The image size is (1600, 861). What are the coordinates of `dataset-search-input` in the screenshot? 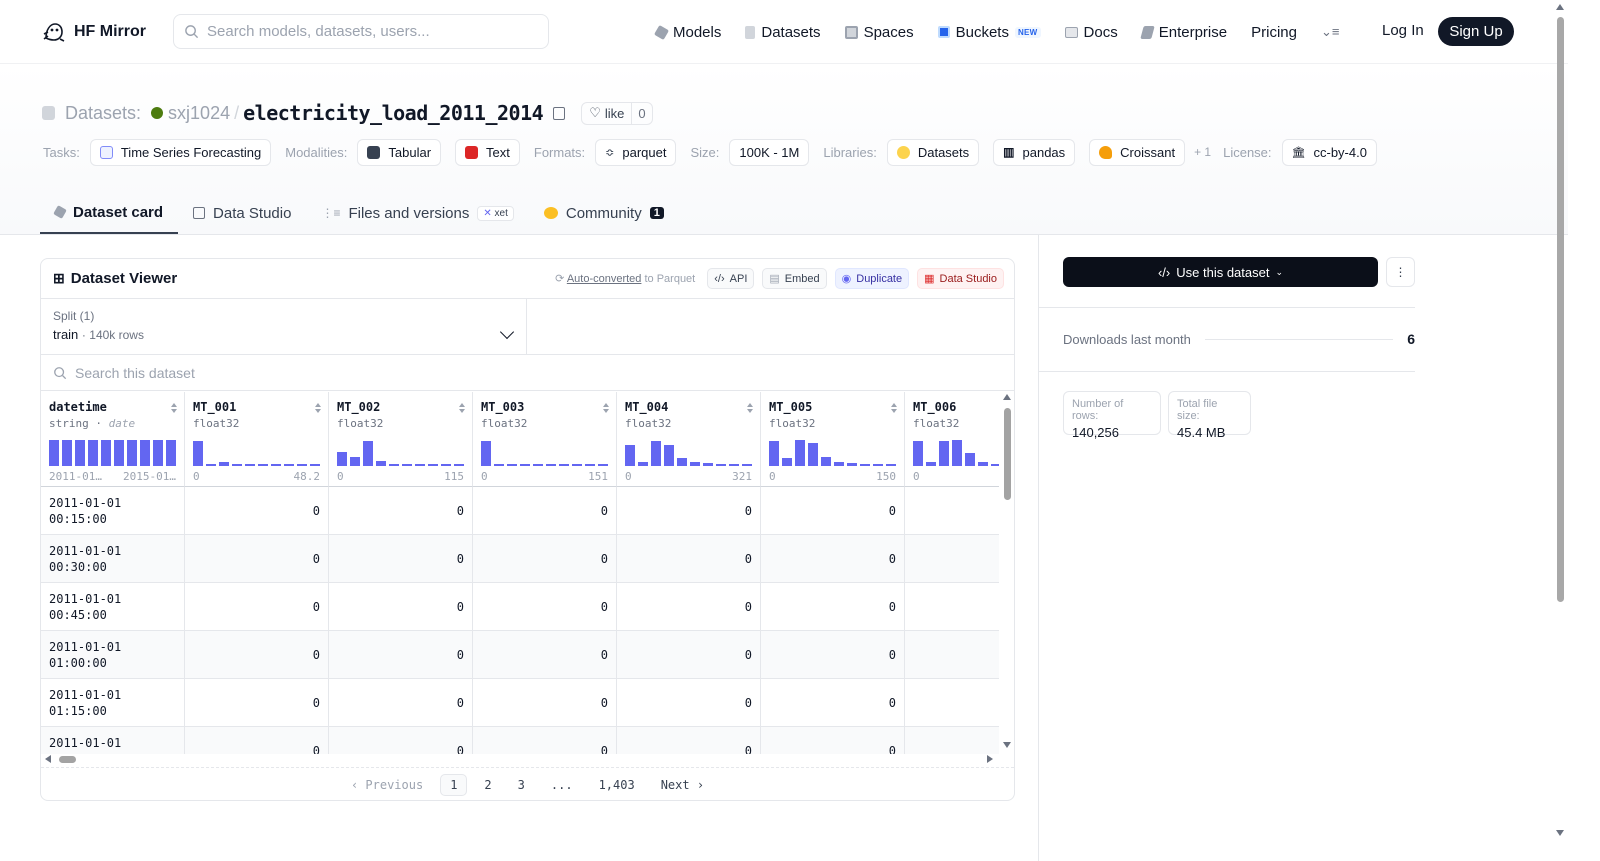 It's located at (275, 372).